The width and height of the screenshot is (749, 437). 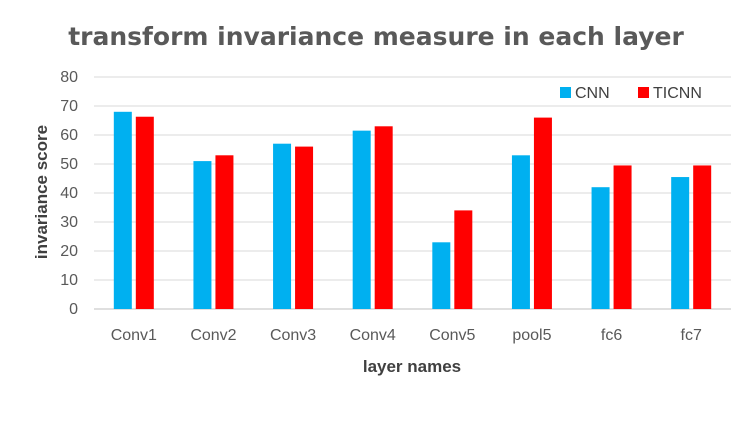 I want to click on x-axis-label: layer names, so click(x=412, y=366).